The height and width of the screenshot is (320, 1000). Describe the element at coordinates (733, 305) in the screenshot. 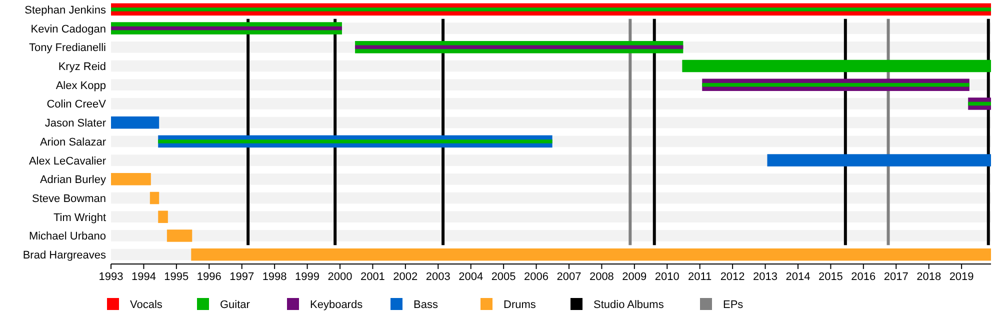

I see `legend-label: EPs` at that location.